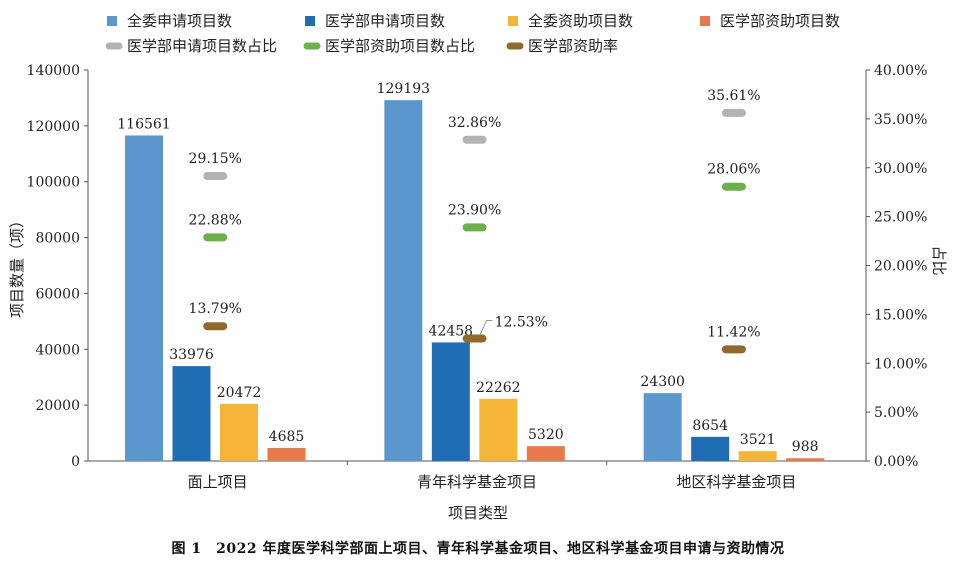 The width and height of the screenshot is (956, 576). Describe the element at coordinates (733, 170) in the screenshot. I see `marker-data-label: 28.06%` at that location.